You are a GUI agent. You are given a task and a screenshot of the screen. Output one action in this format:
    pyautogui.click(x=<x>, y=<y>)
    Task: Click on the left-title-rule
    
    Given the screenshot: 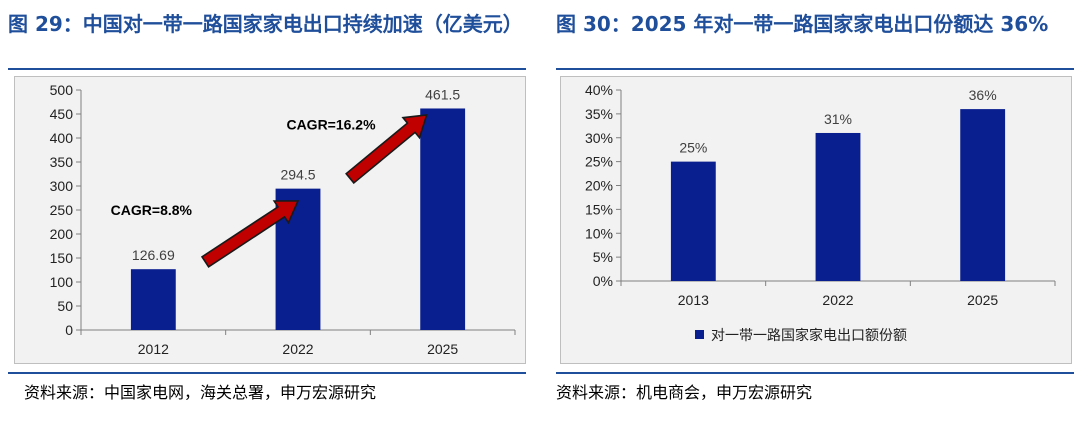 What is the action you would take?
    pyautogui.click(x=267, y=69)
    